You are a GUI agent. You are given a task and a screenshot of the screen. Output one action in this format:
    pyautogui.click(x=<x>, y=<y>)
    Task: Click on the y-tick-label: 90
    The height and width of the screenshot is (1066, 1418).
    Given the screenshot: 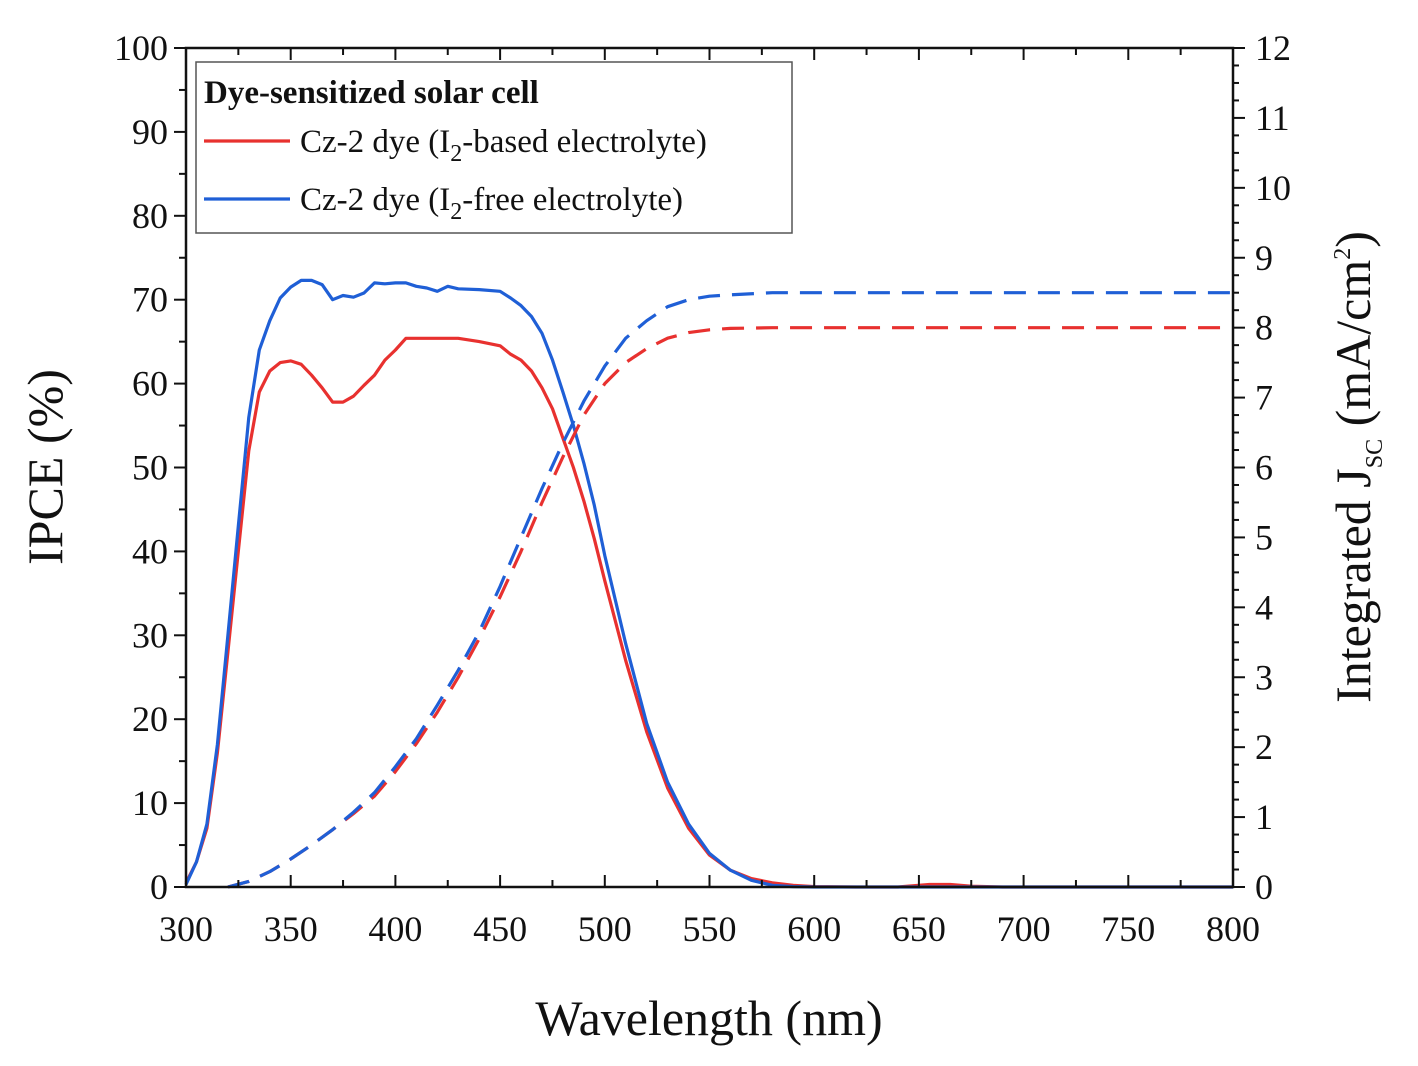 What is the action you would take?
    pyautogui.click(x=150, y=132)
    